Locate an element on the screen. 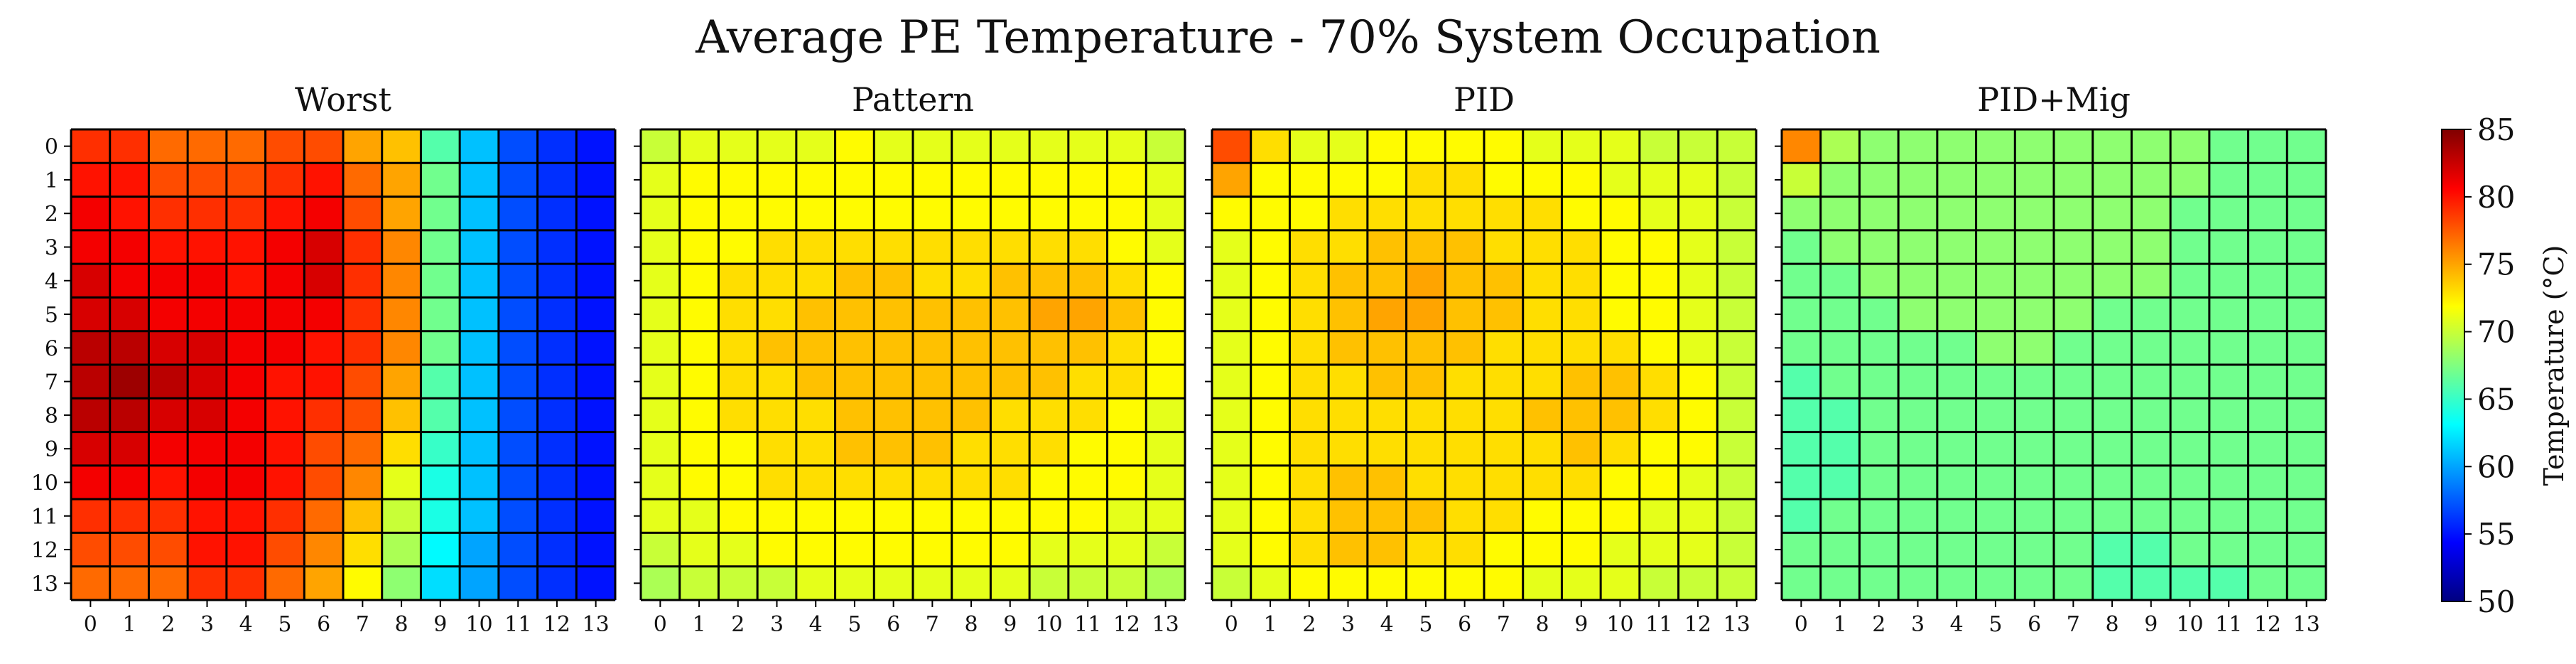  x-tick-label: 9 is located at coordinates (2151, 624).